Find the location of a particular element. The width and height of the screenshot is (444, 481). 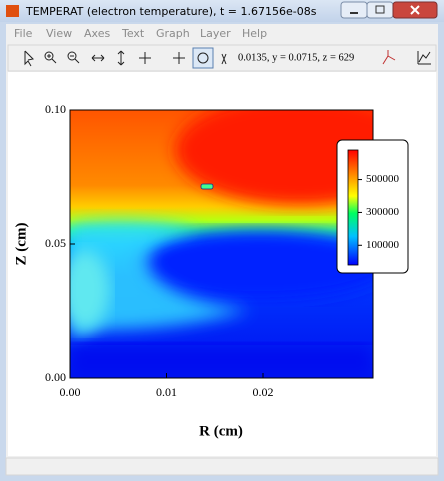

coordinate-box is located at coordinates (301, 58).